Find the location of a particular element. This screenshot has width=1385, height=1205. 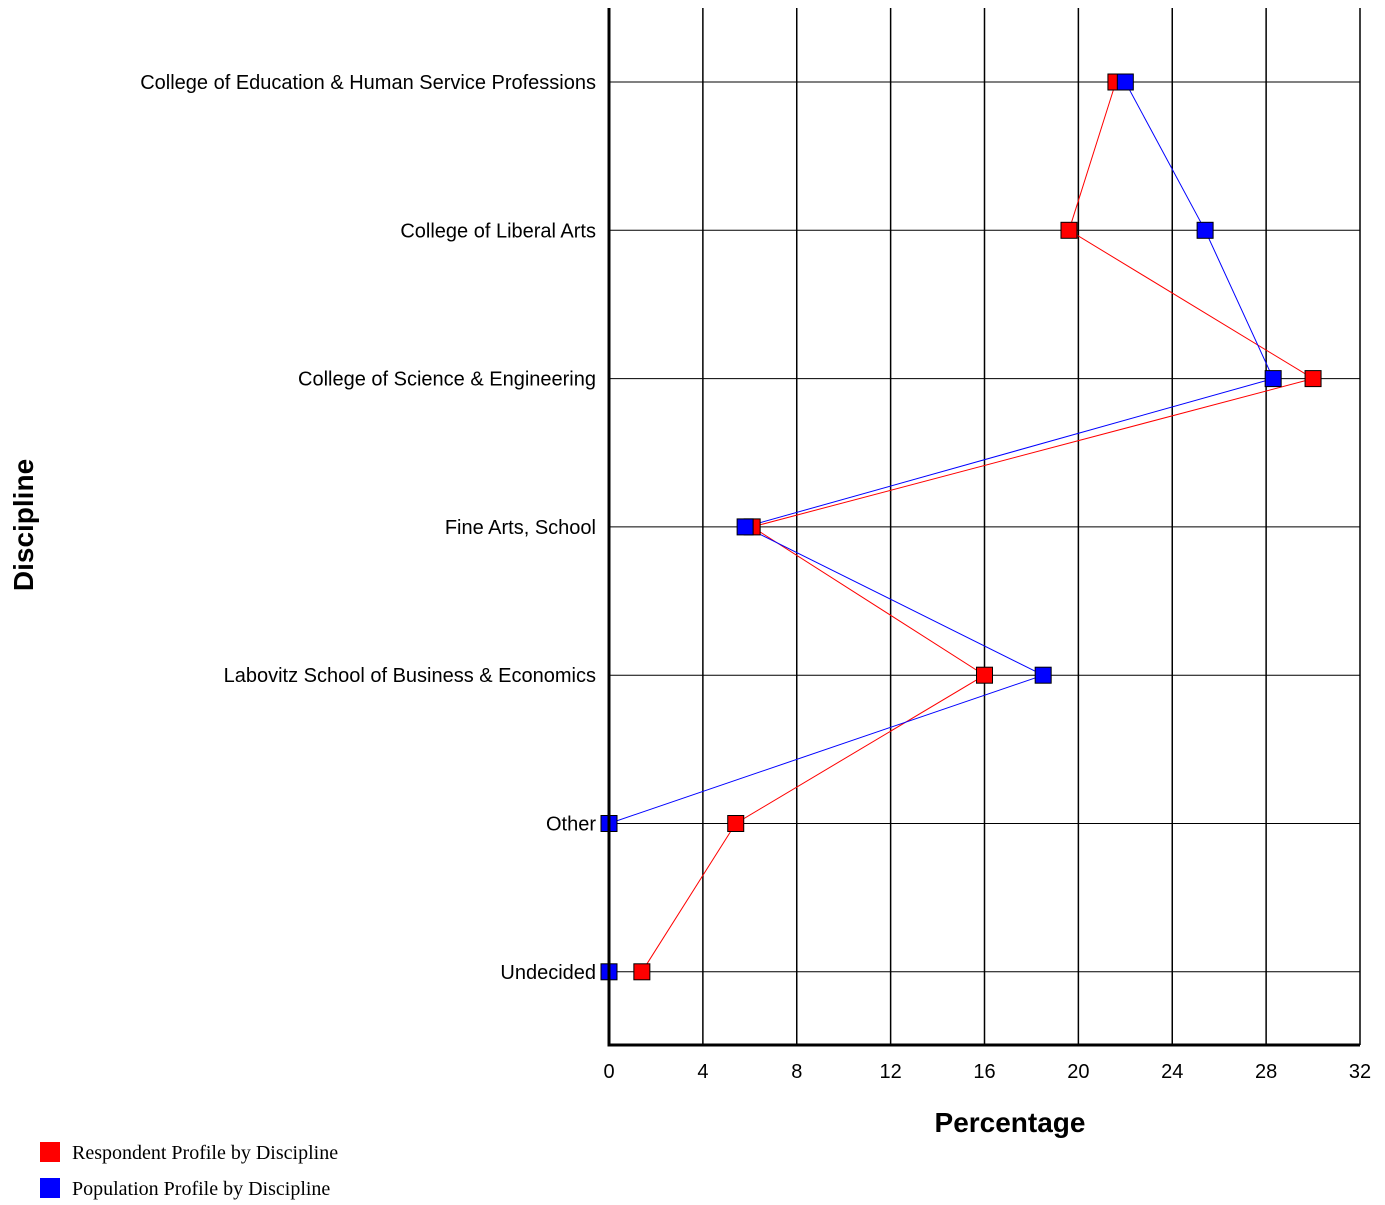

x-tick-label: 0 is located at coordinates (608, 1072).